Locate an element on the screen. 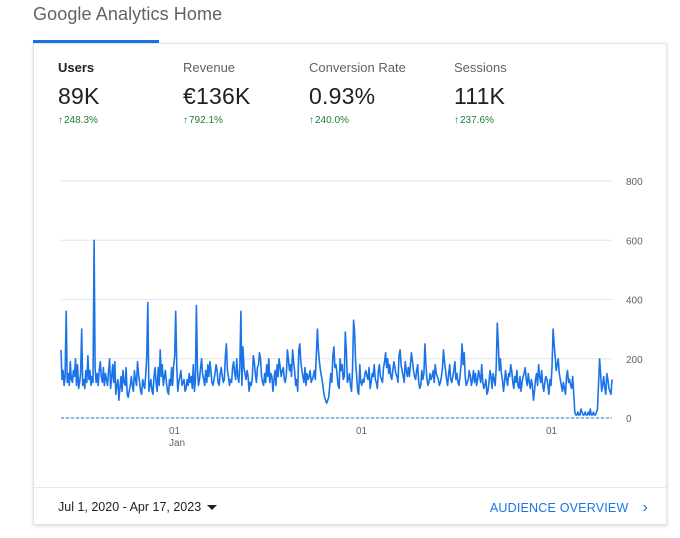 The height and width of the screenshot is (538, 680). metric-revenue: Revenue €136K ↑792.1% is located at coordinates (217, 93).